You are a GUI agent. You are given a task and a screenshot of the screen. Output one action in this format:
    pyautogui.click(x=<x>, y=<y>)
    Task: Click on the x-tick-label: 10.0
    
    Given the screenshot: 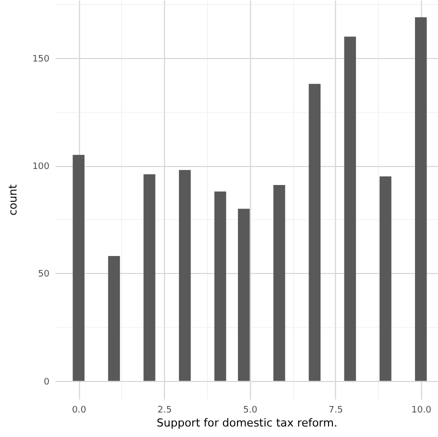 What is the action you would take?
    pyautogui.click(x=421, y=411)
    